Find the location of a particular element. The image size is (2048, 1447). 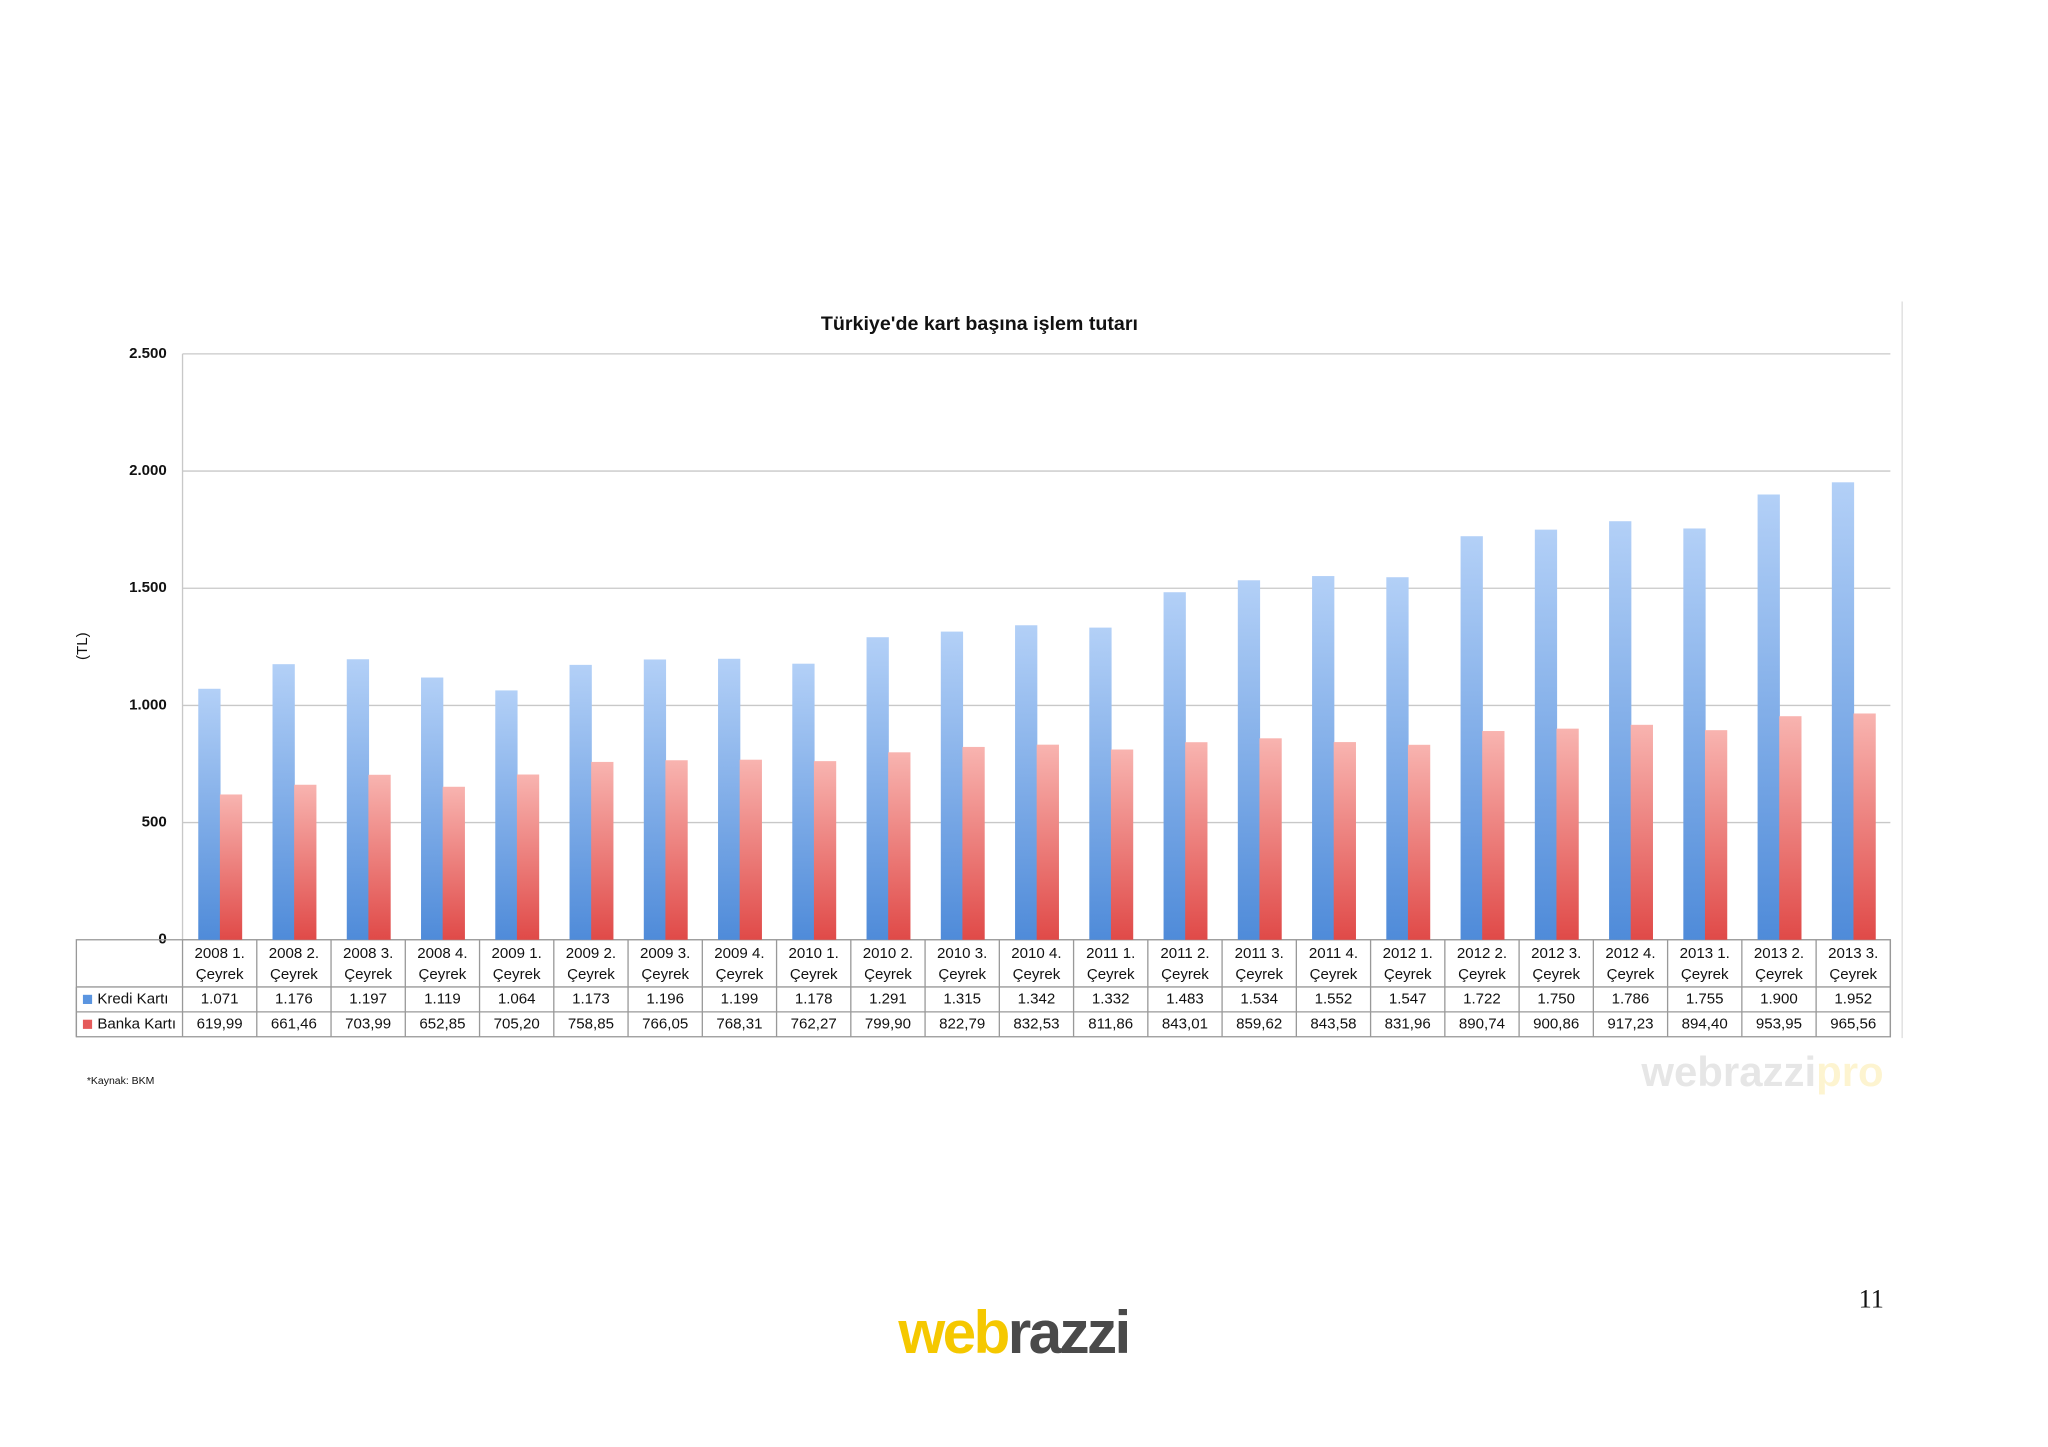

value-label: 652,85 is located at coordinates (442, 1023).